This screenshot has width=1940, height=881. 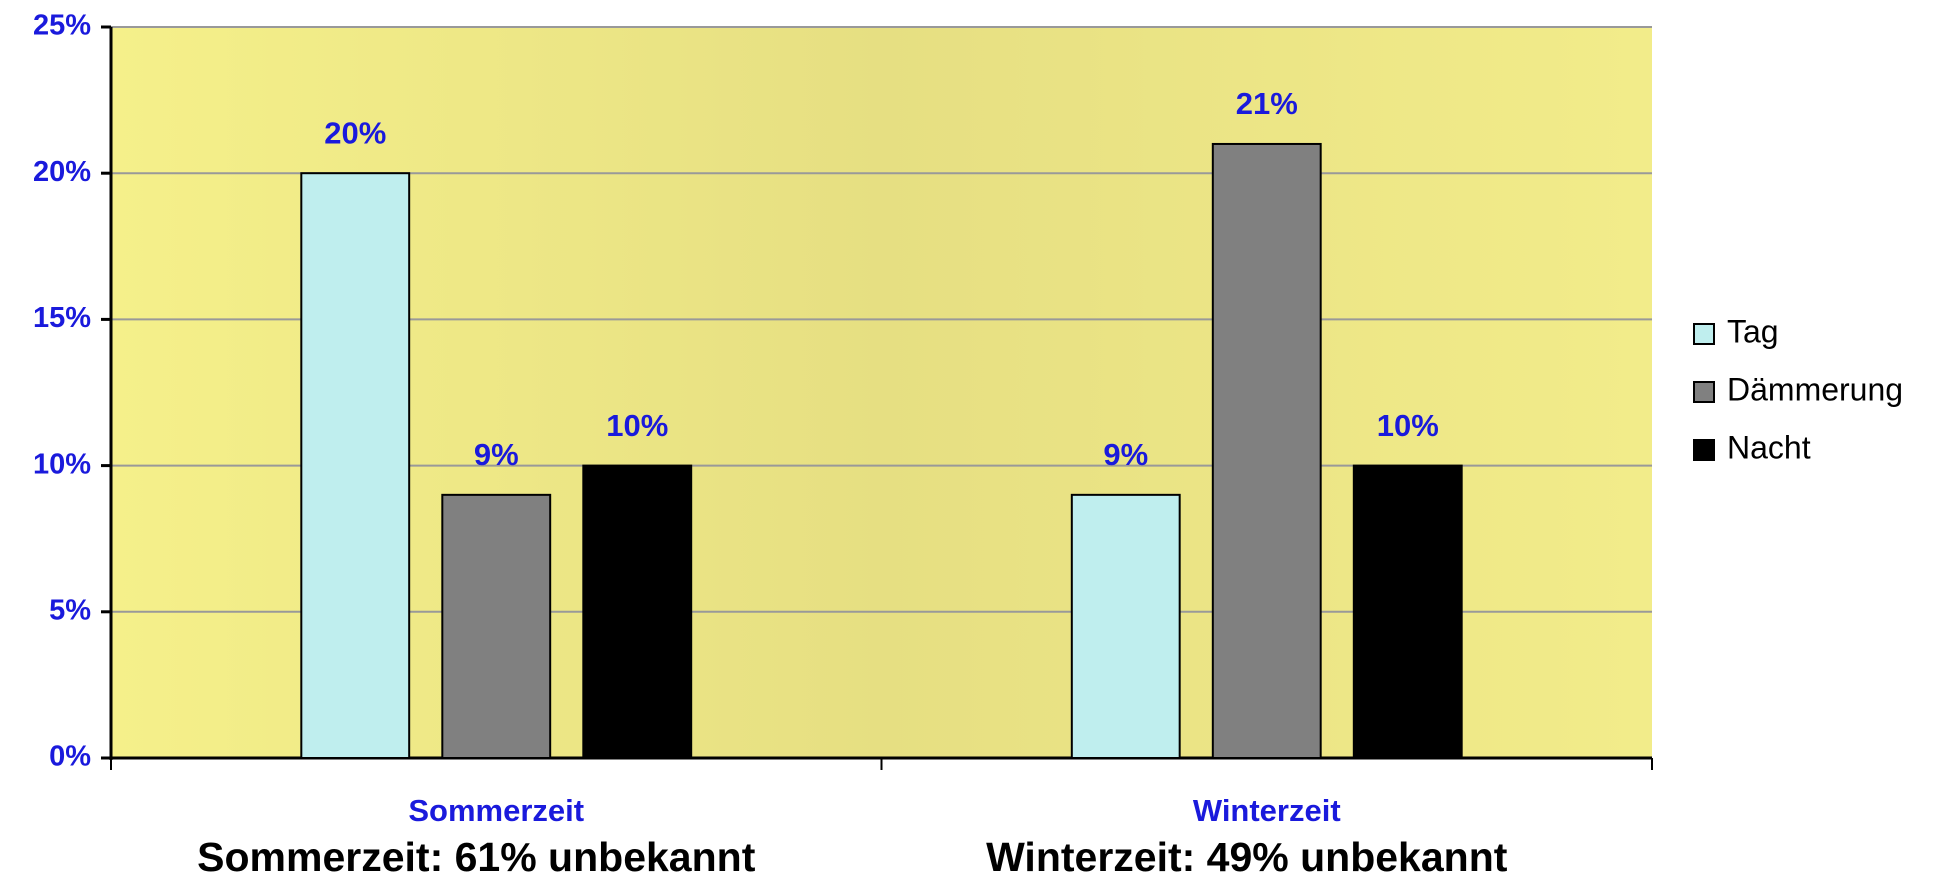 What do you see at coordinates (62, 318) in the screenshot?
I see `y-tick-label: 15%` at bounding box center [62, 318].